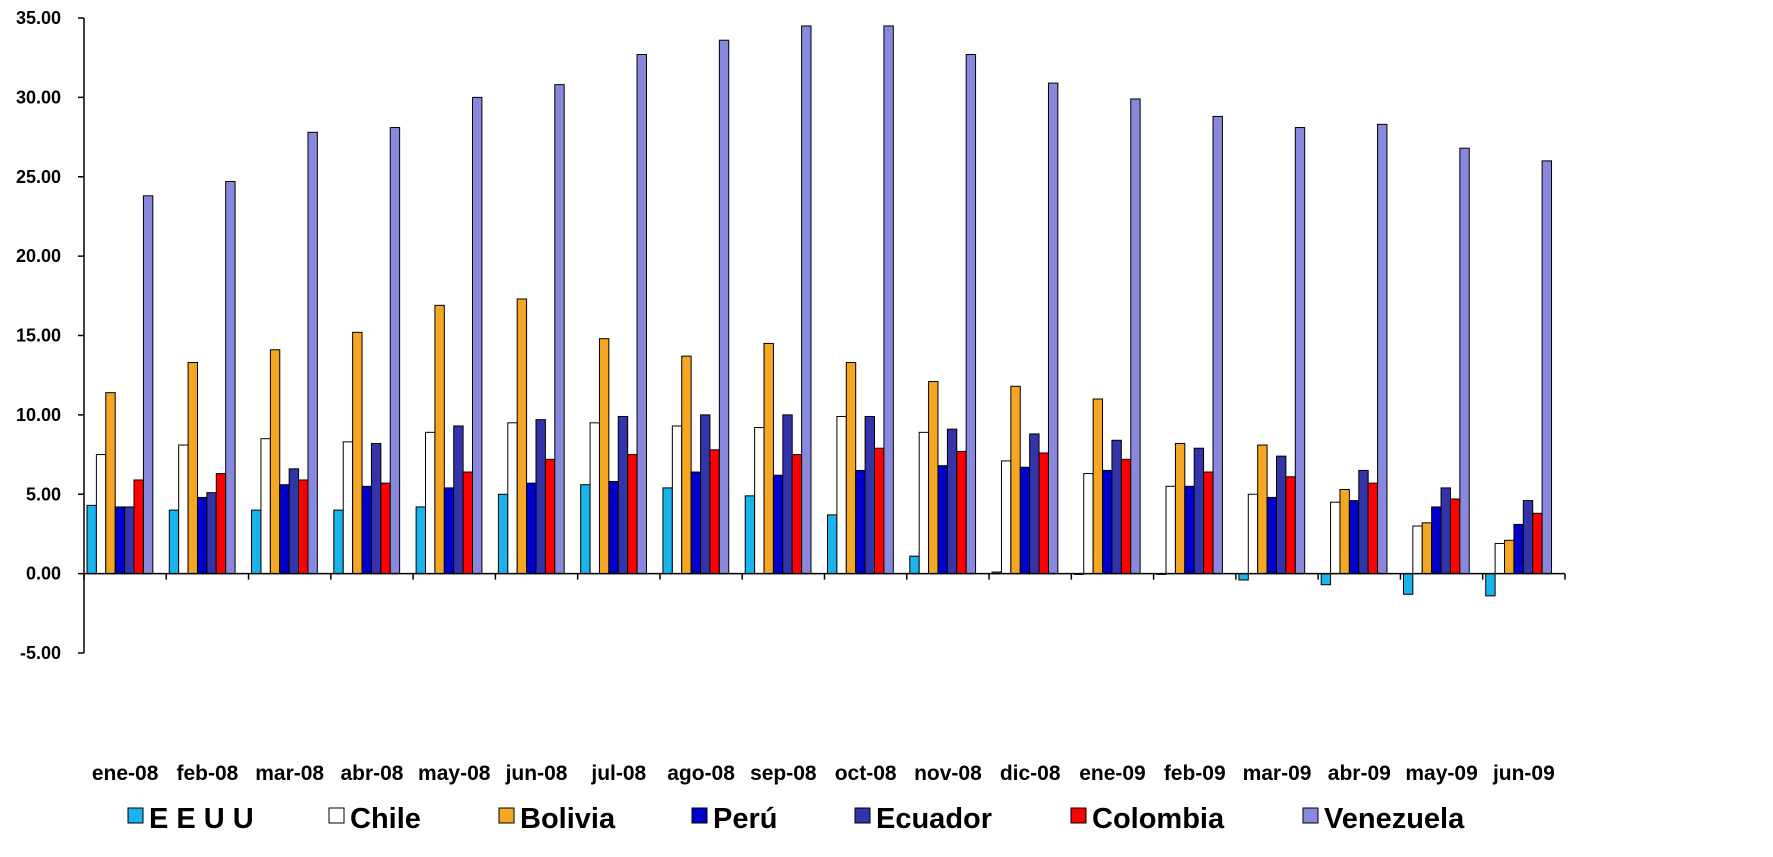 The height and width of the screenshot is (857, 1773). I want to click on y-tick-label: 20.00, so click(38, 256).